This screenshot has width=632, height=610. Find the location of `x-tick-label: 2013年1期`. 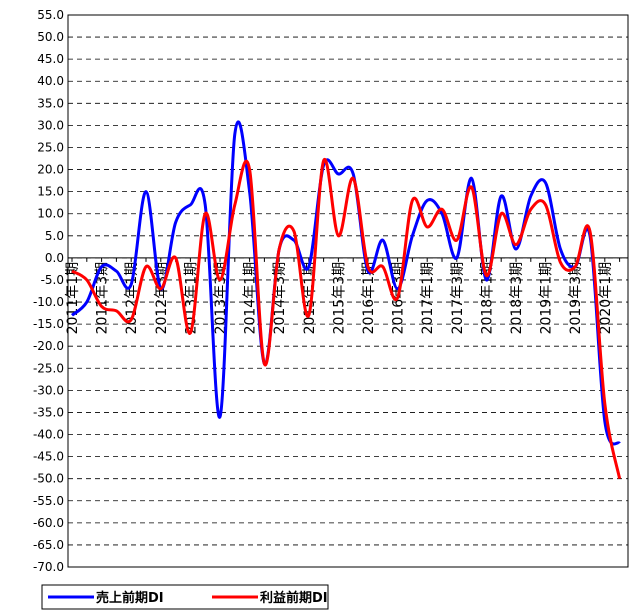

x-tick-label: 2013年1期 is located at coordinates (191, 298).